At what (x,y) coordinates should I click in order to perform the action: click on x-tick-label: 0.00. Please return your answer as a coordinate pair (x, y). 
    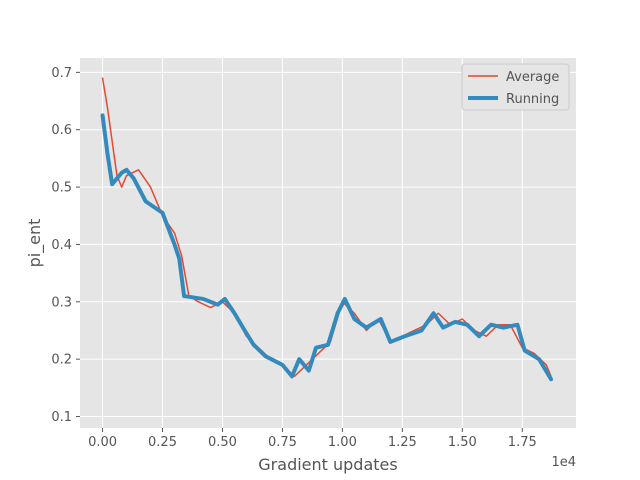
    Looking at the image, I should click on (102, 442).